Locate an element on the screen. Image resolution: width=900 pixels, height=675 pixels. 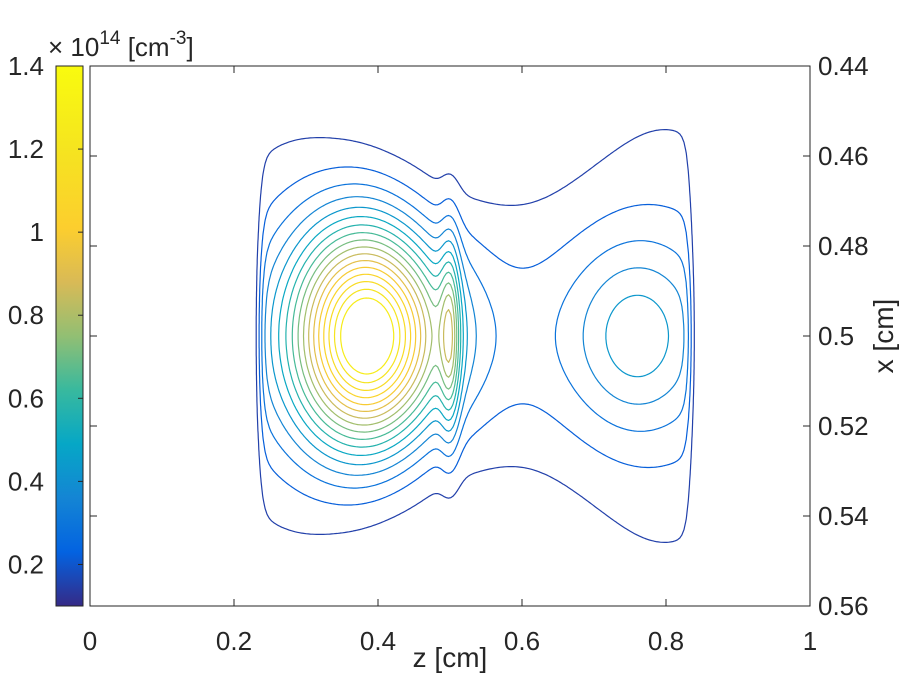
y-tick-label: 0.54 is located at coordinates (843, 516).